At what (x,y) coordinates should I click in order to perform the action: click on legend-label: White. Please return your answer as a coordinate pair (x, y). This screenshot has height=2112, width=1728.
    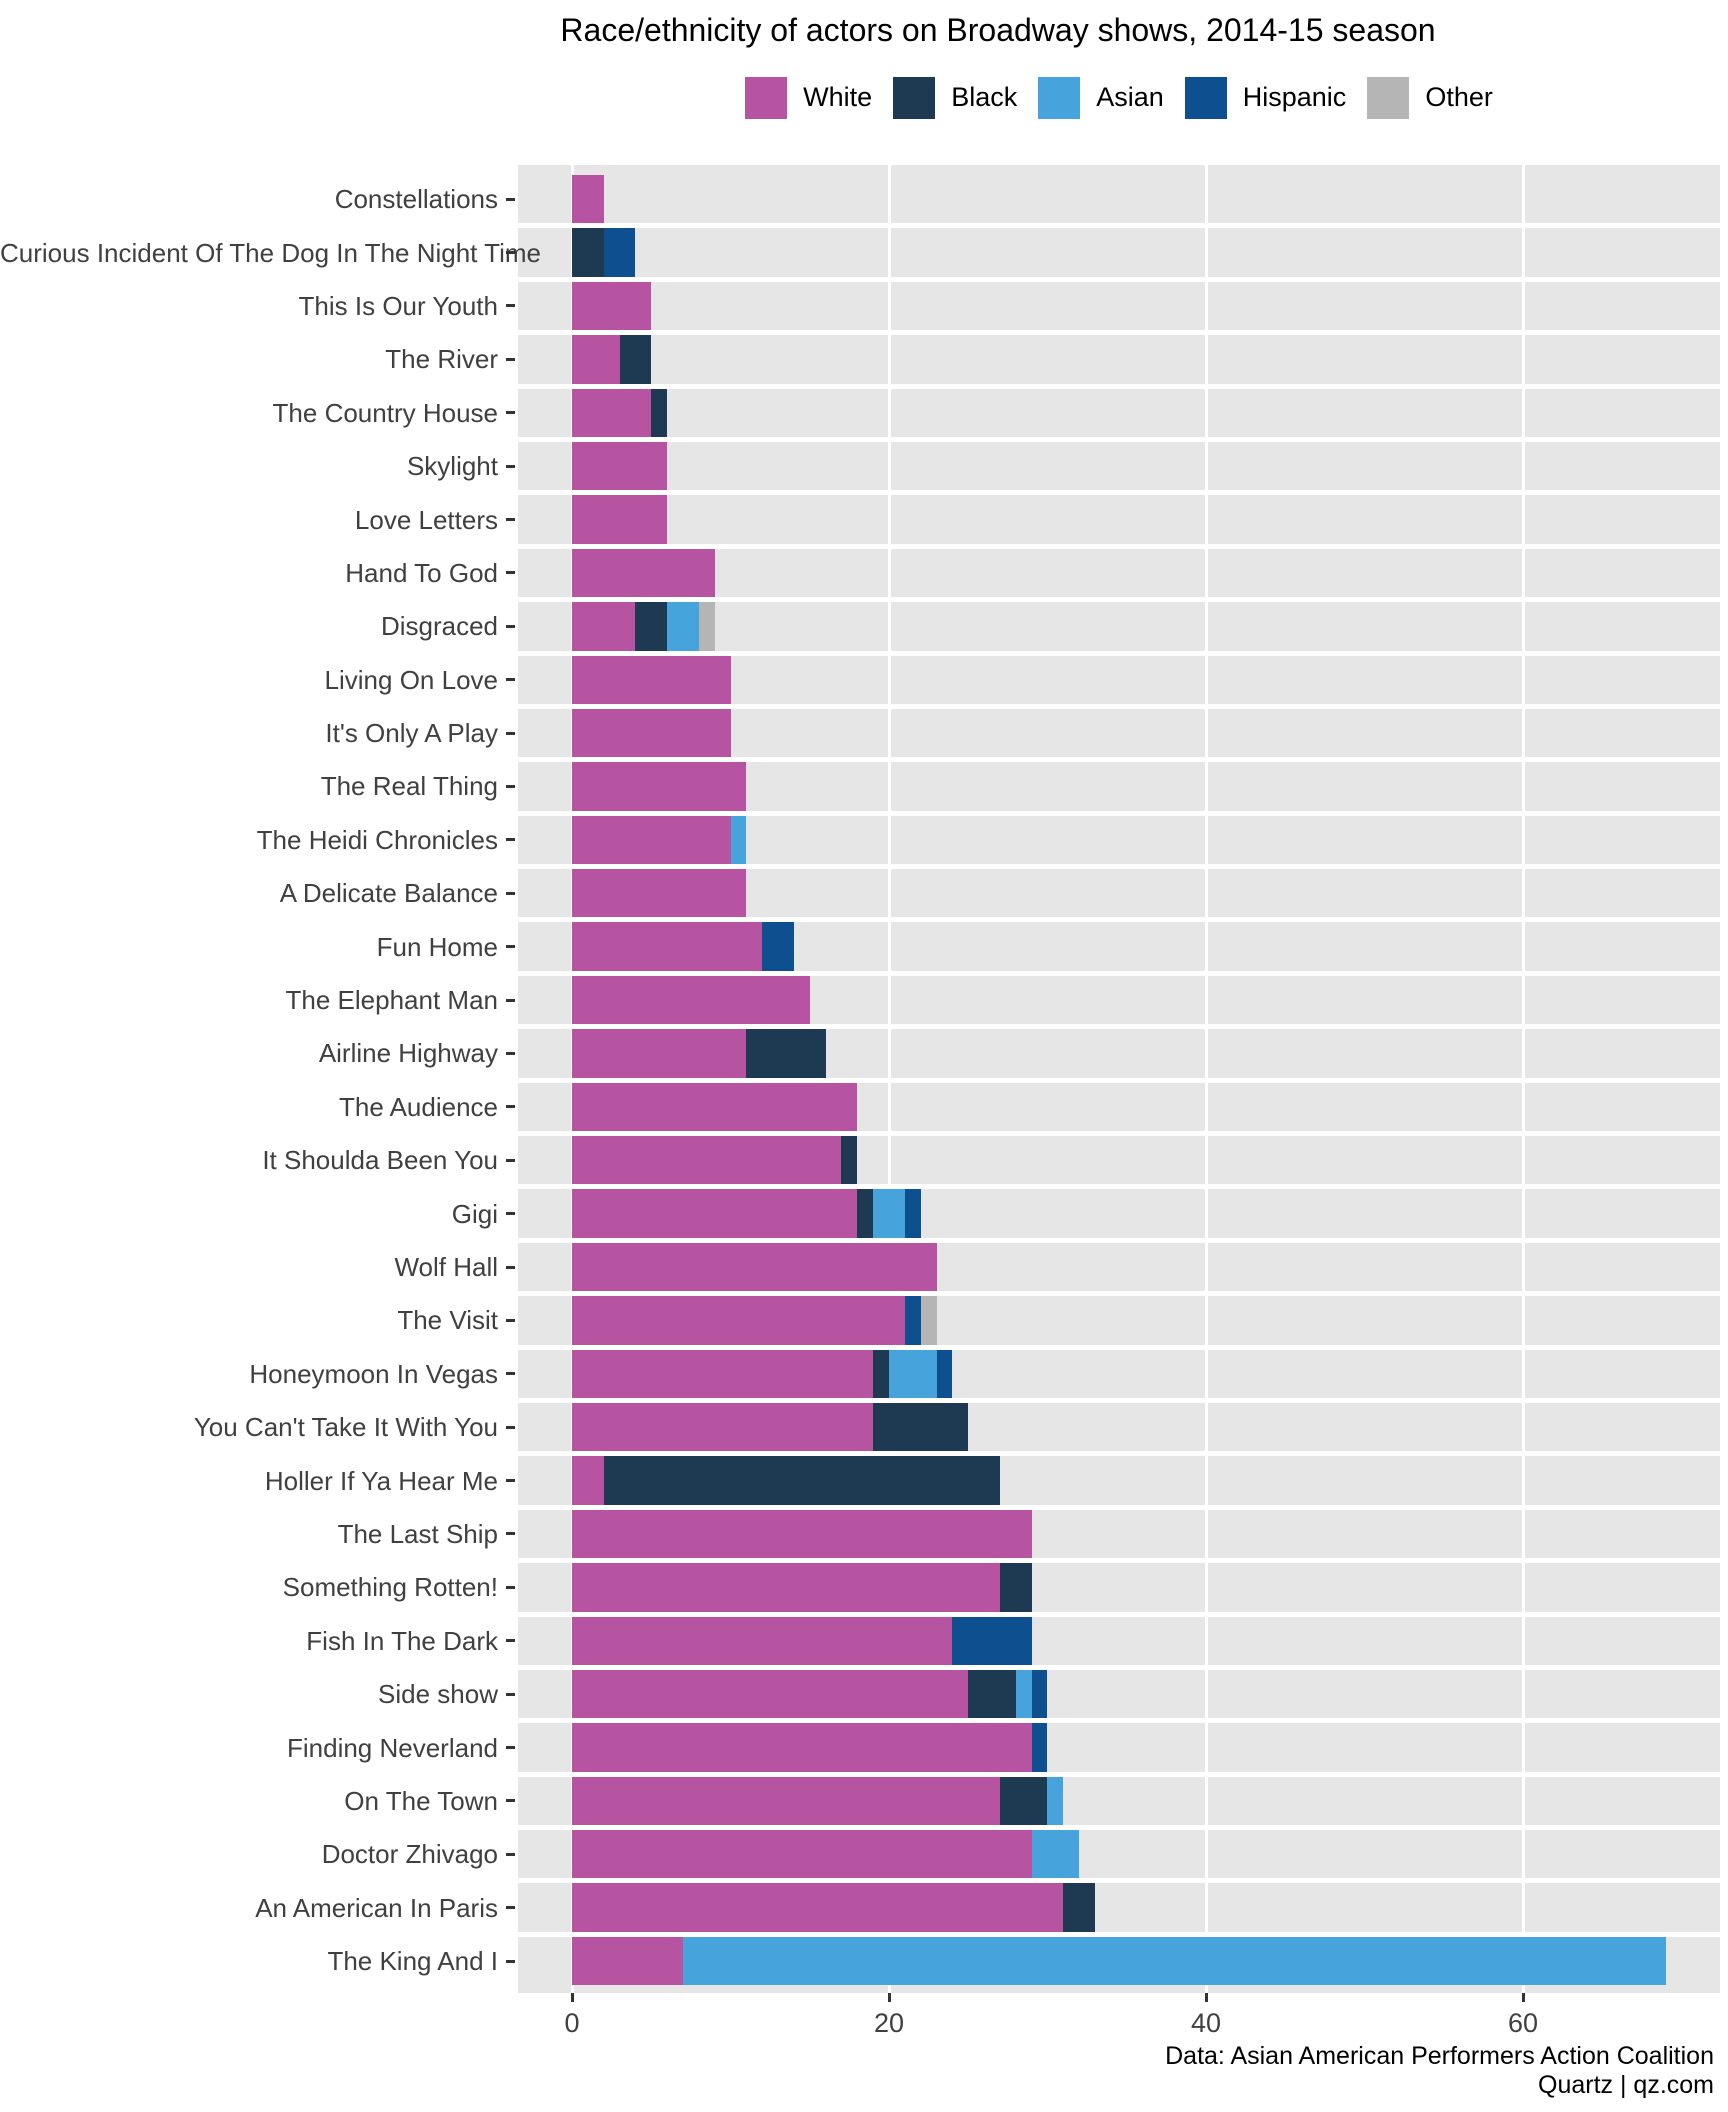
    Looking at the image, I should click on (838, 97).